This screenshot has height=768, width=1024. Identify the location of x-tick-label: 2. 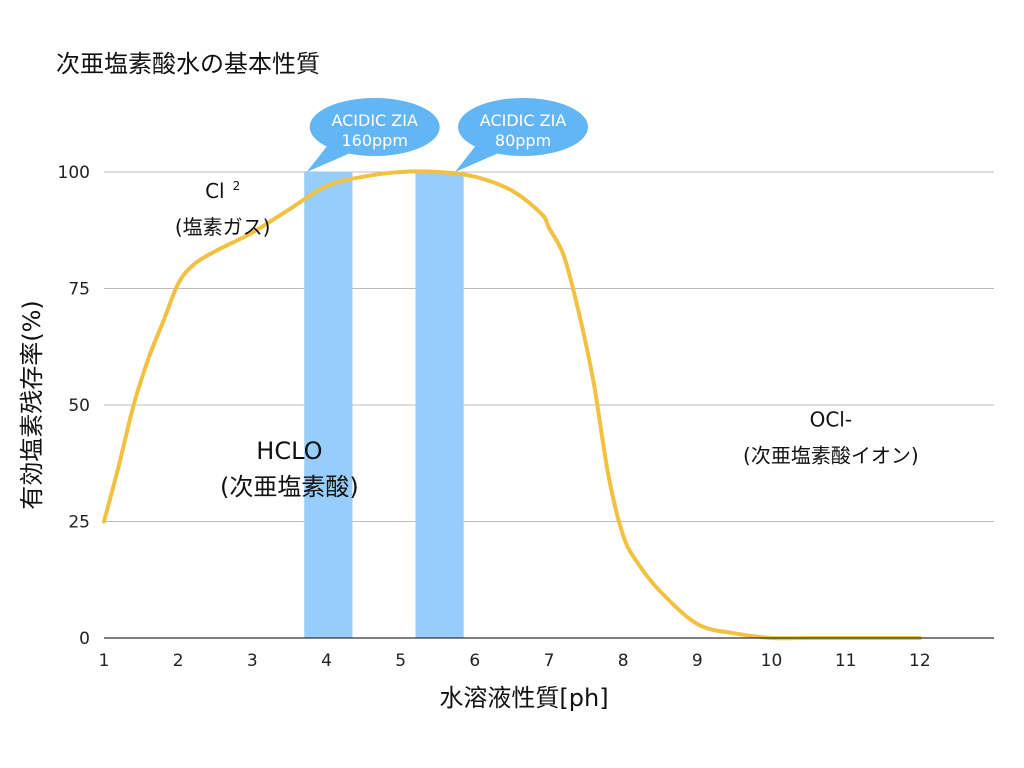
(178, 661).